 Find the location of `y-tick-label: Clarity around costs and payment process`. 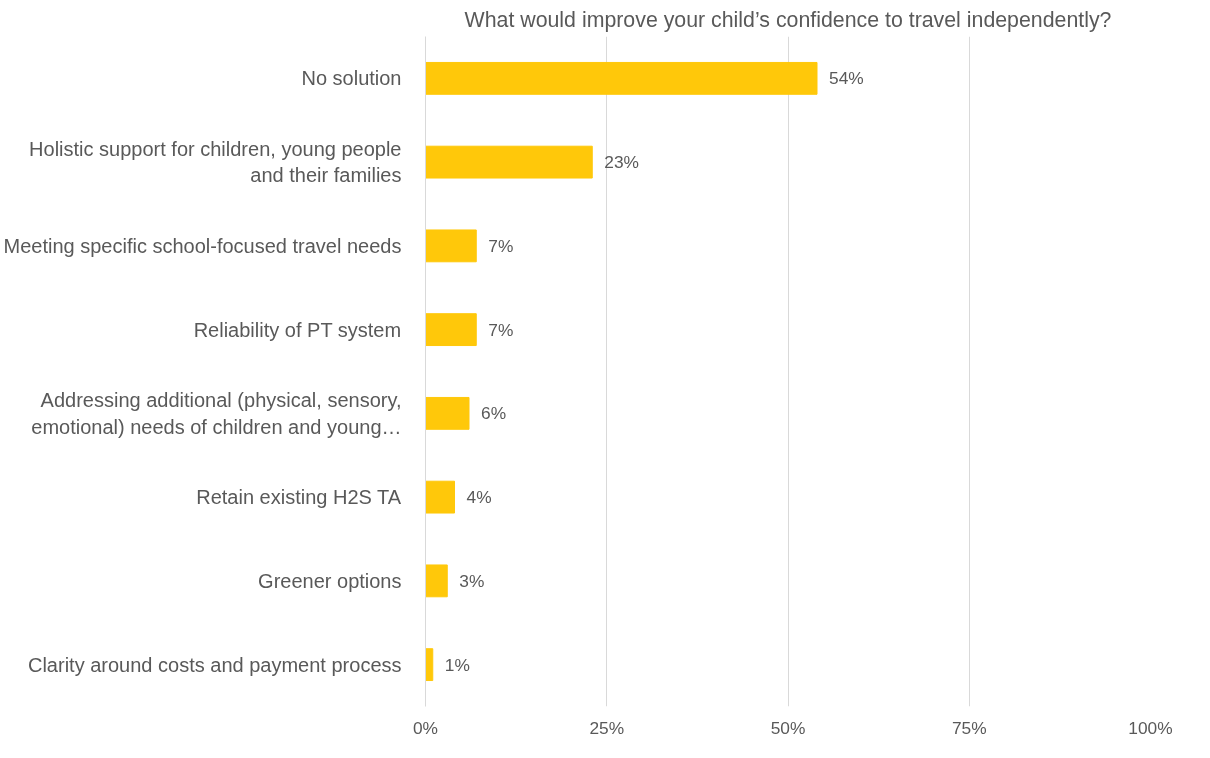

y-tick-label: Clarity around costs and payment process is located at coordinates (214, 664).